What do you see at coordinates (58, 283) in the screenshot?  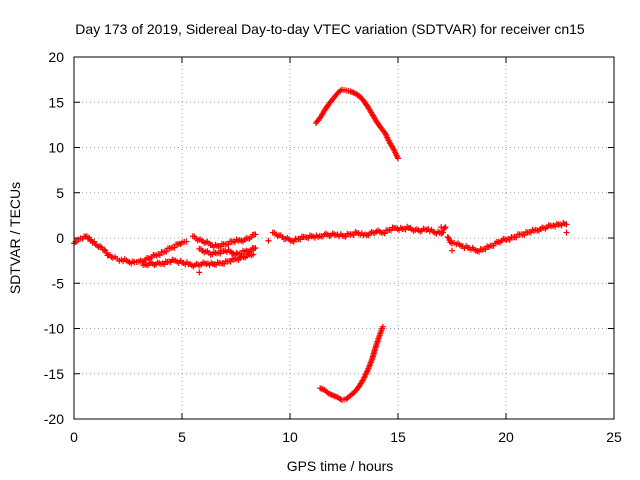 I see `y-tick-label: -5` at bounding box center [58, 283].